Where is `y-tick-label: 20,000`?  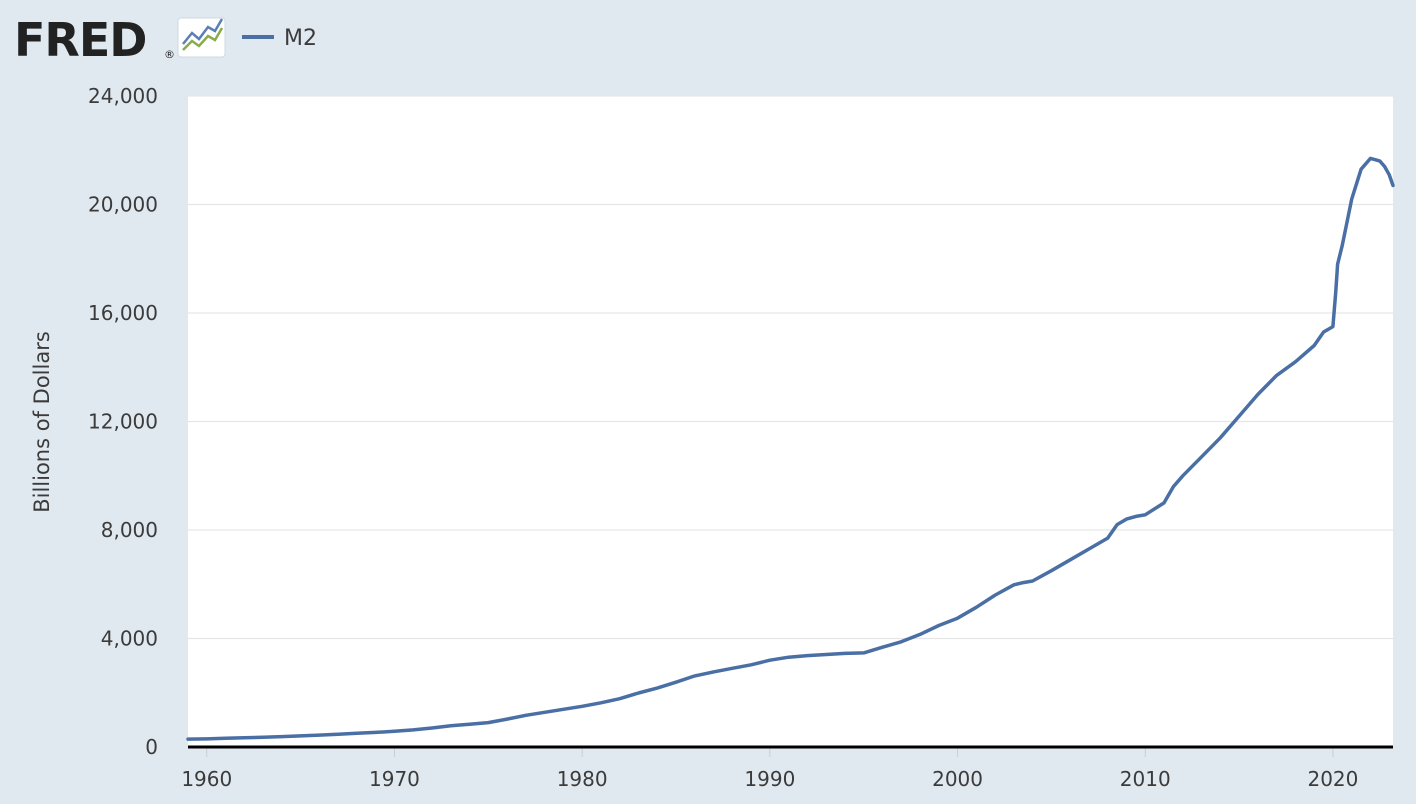 y-tick-label: 20,000 is located at coordinates (123, 205).